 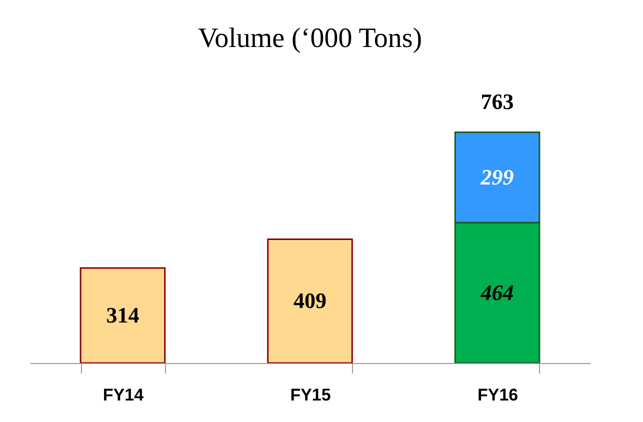 I want to click on chart-title: Volume (‘000 Tons), so click(x=310, y=38).